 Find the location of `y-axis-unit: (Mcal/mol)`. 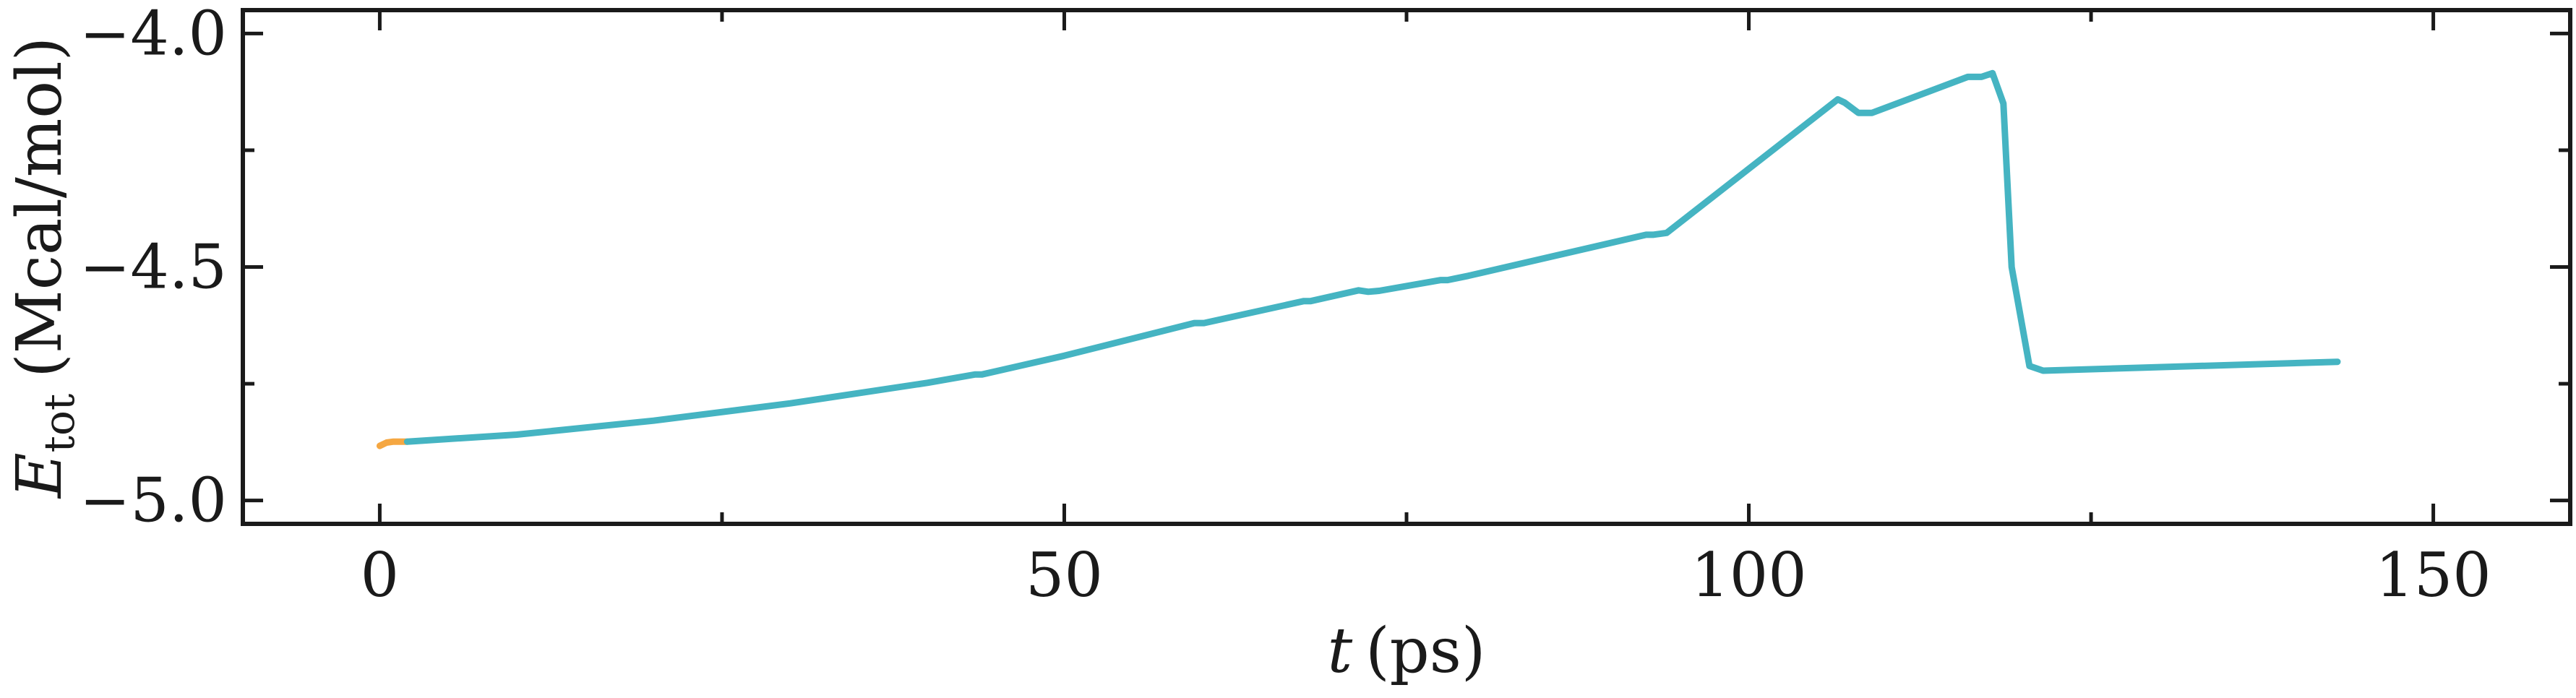

y-axis-unit: (Mcal/mol) is located at coordinates (40, 207).